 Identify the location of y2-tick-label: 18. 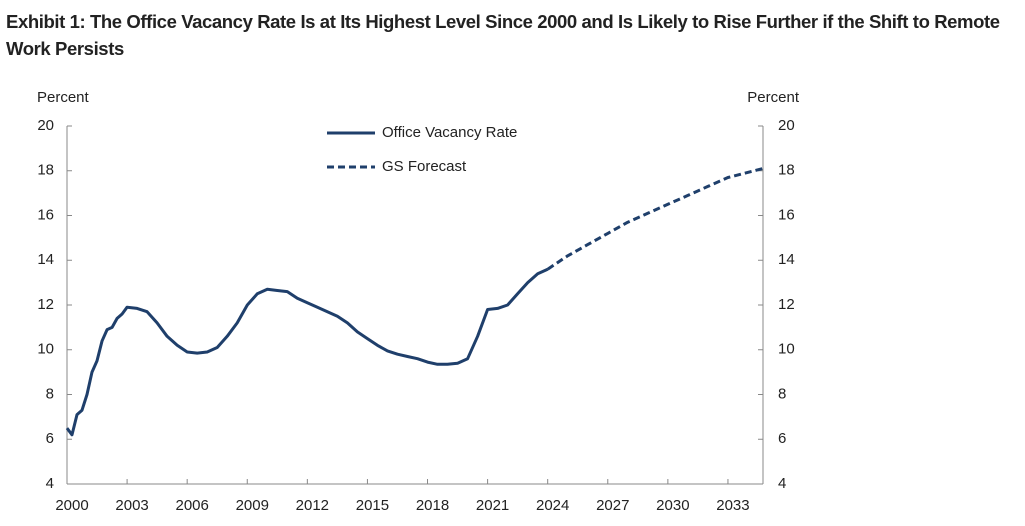
(786, 170).